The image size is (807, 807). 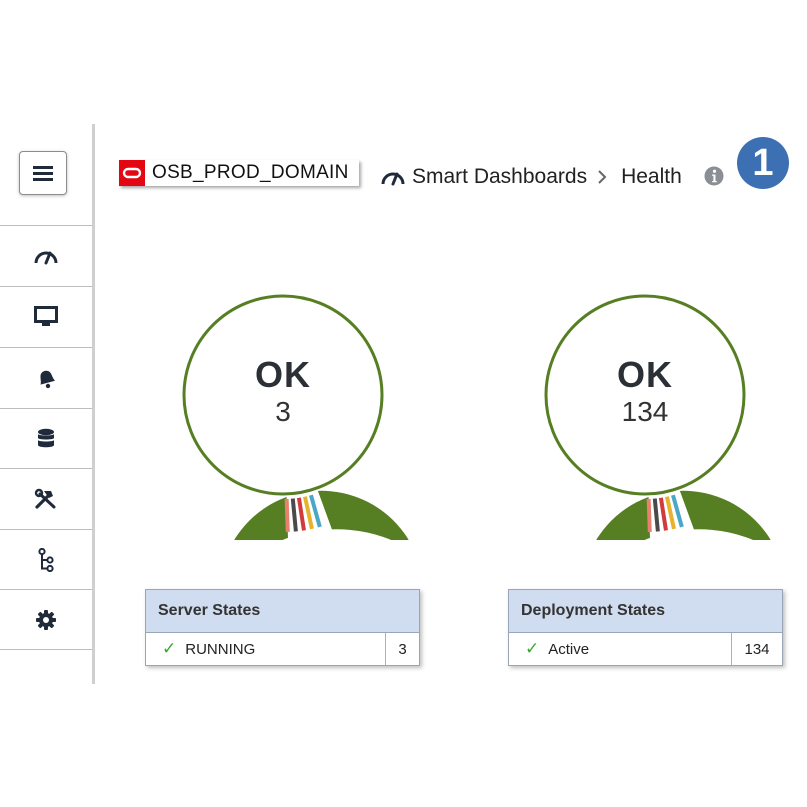 I want to click on monitor-icon, so click(x=46, y=316).